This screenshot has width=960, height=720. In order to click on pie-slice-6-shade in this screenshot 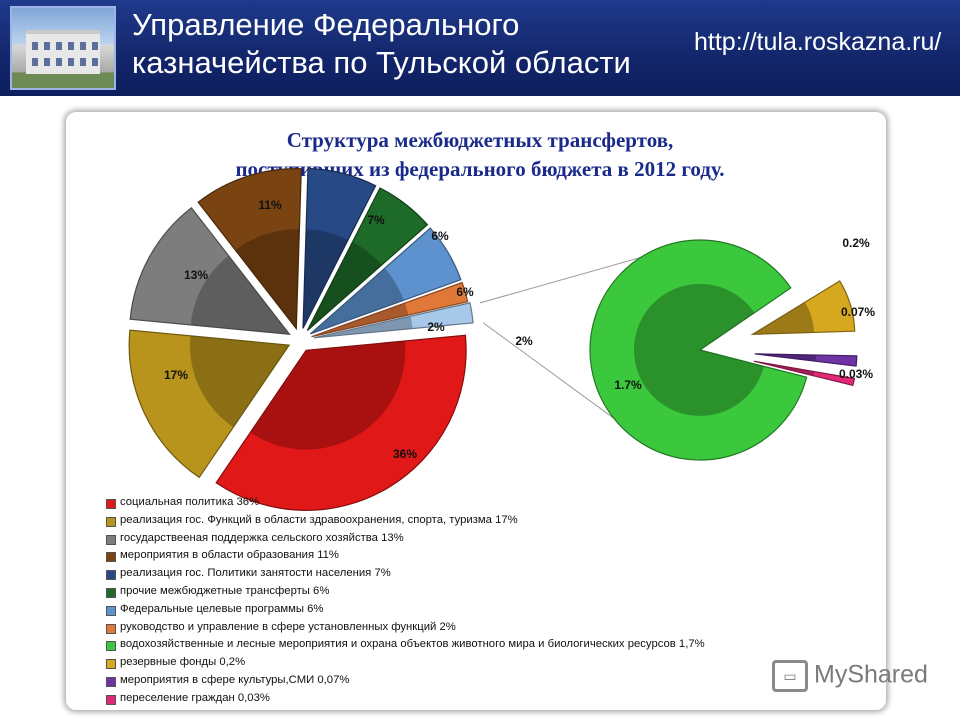, I will do `click(344, 286)`.